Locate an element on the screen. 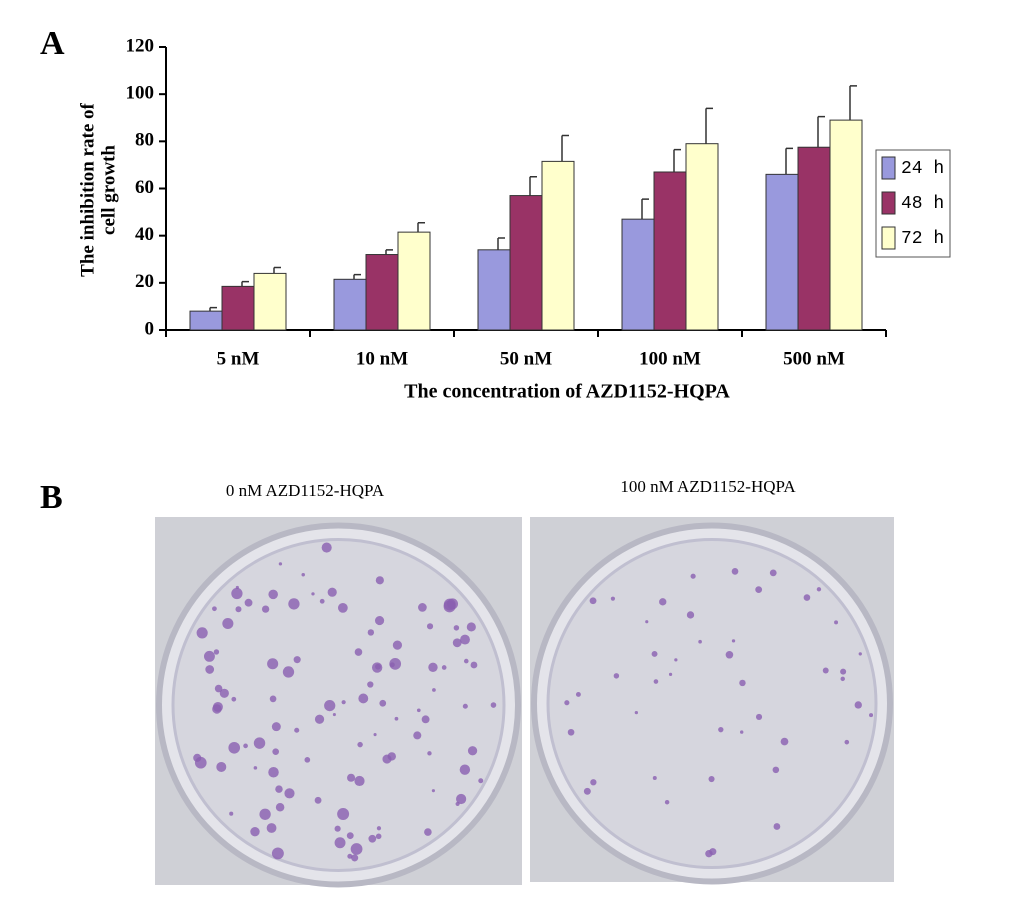 This screenshot has height=897, width=1033. y-tick-label: 100 is located at coordinates (140, 93).